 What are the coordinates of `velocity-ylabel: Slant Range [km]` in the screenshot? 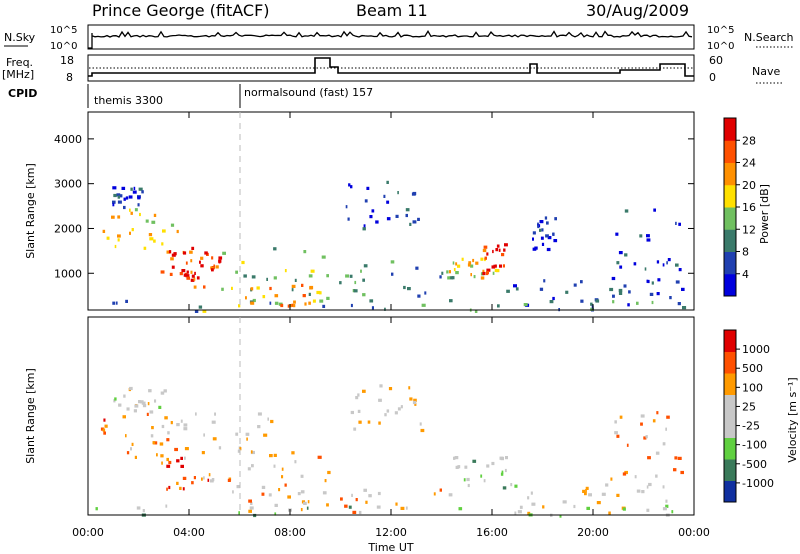 It's located at (30, 416).